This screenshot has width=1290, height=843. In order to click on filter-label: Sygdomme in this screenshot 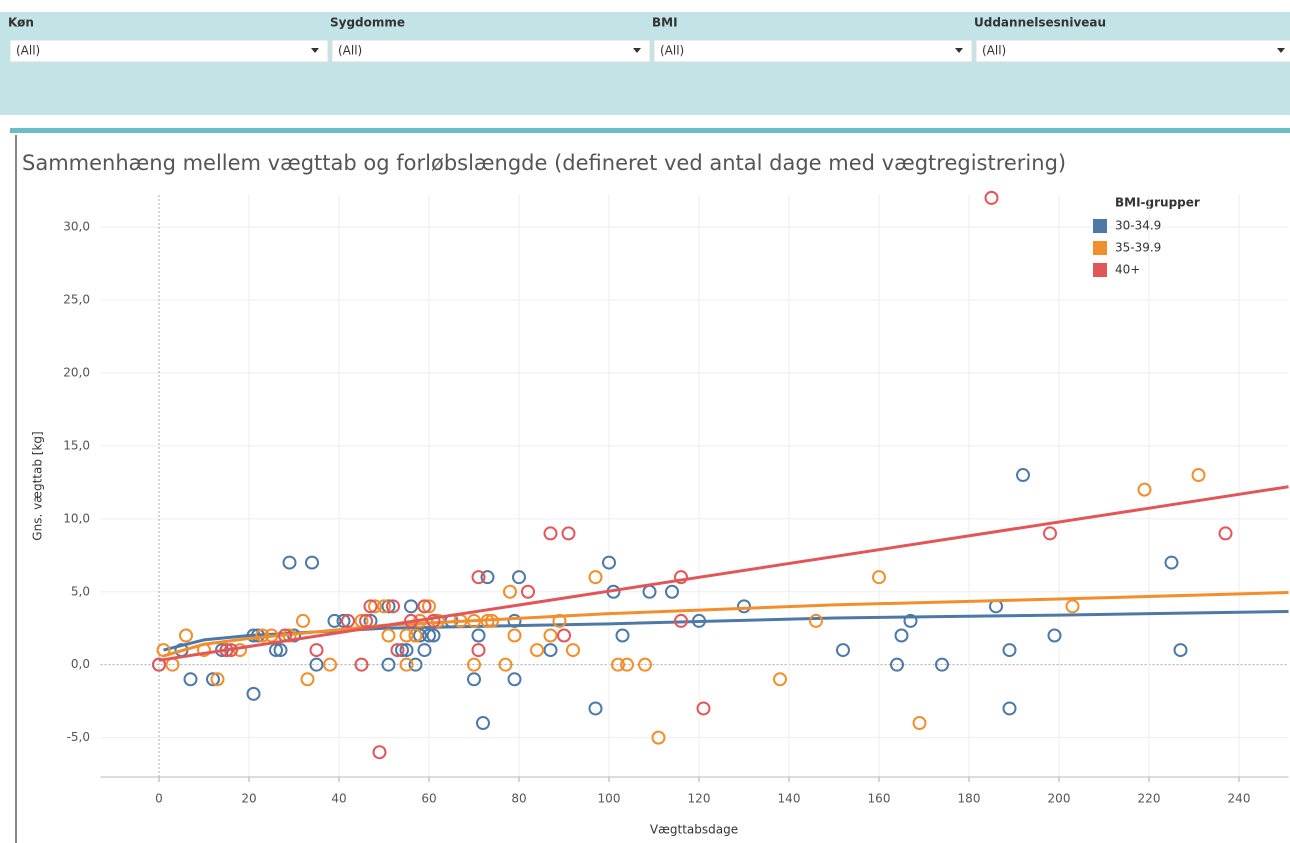, I will do `click(367, 23)`.